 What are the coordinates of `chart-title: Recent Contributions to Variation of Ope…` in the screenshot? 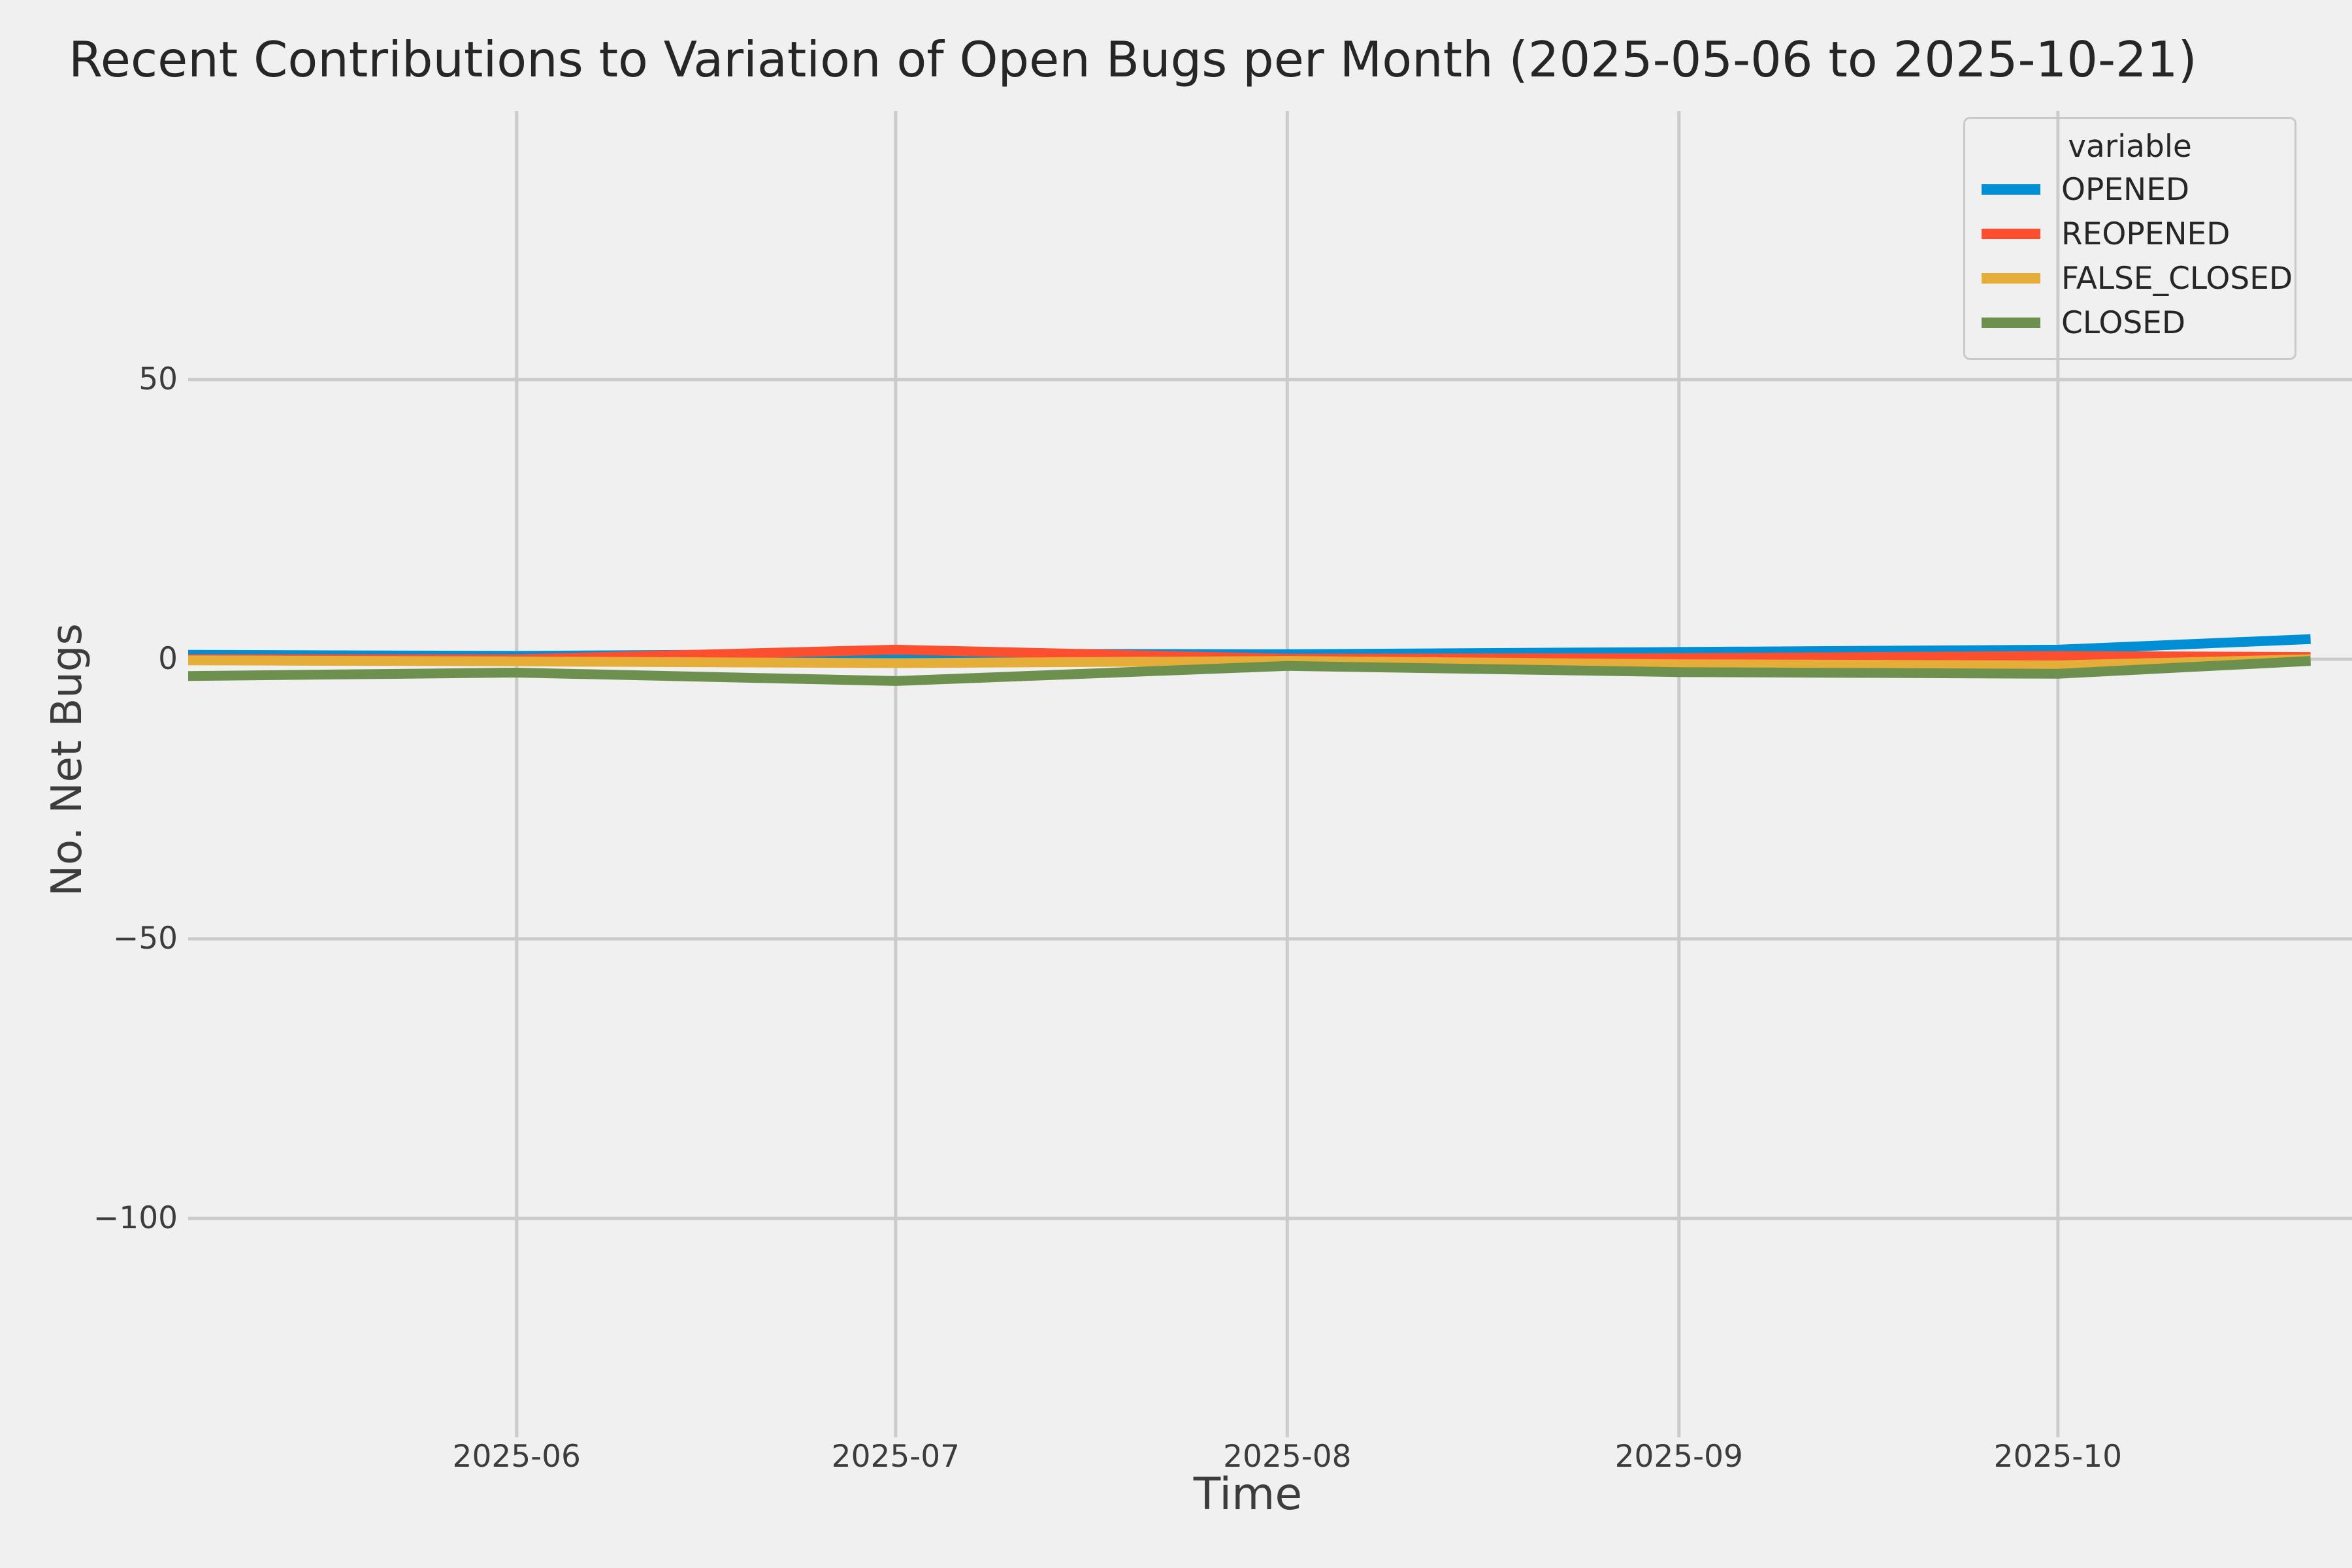 It's located at (1133, 59).